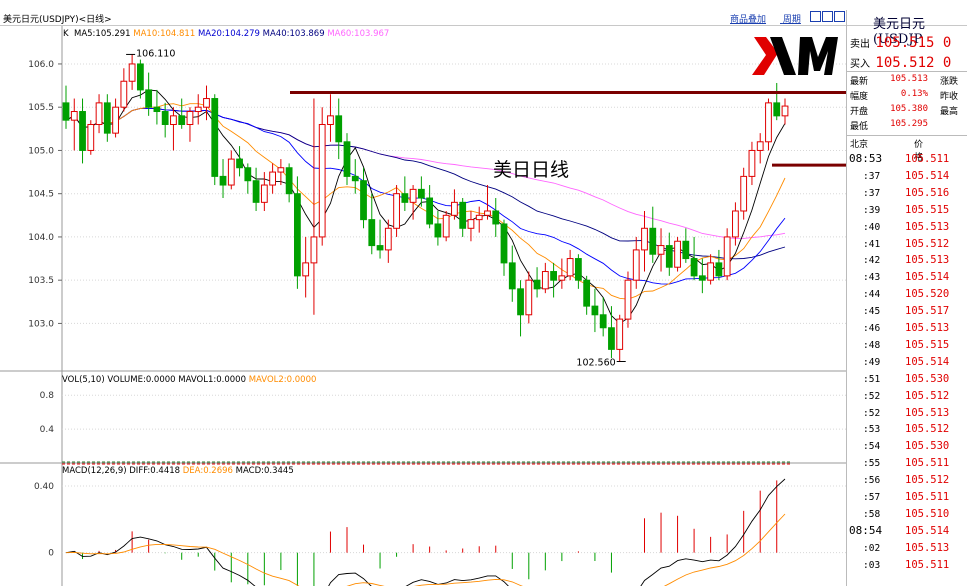 This screenshot has width=967, height=586. Describe the element at coordinates (872, 464) in the screenshot. I see `tick-time: :55` at that location.